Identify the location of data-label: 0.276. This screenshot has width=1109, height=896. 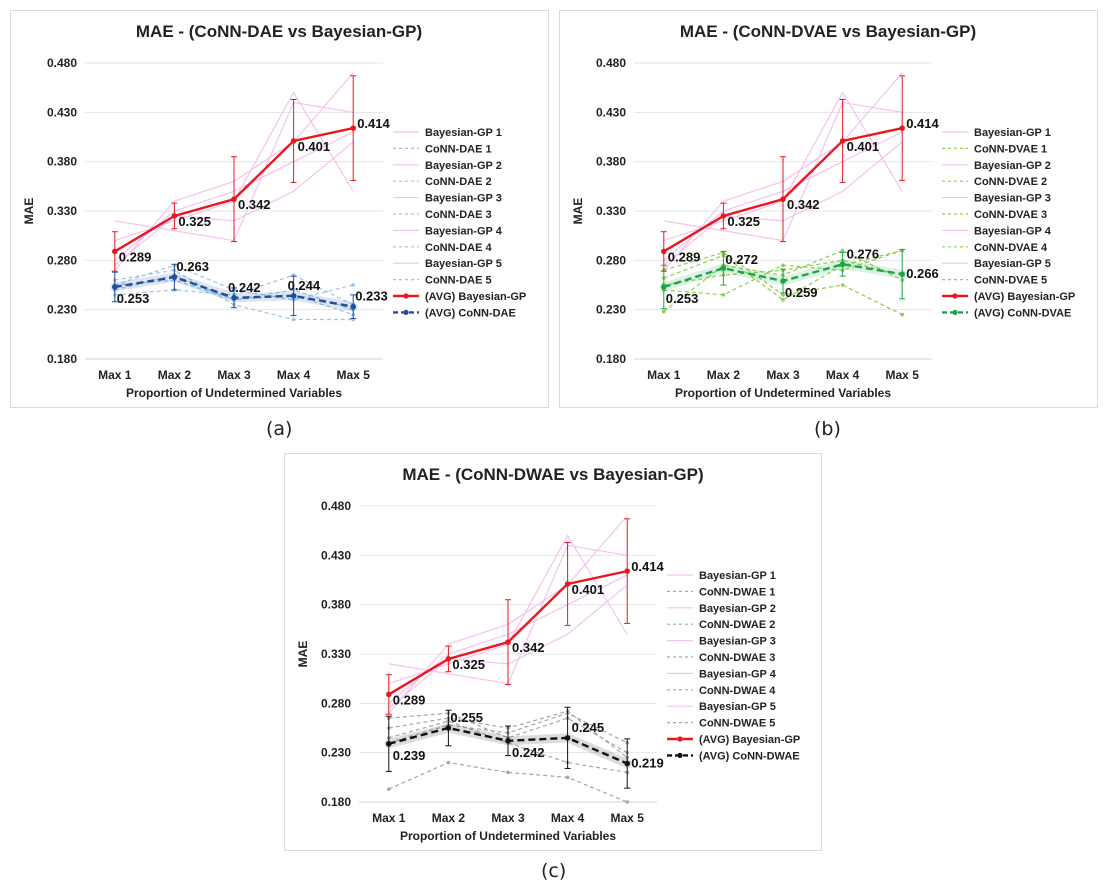
(863, 253).